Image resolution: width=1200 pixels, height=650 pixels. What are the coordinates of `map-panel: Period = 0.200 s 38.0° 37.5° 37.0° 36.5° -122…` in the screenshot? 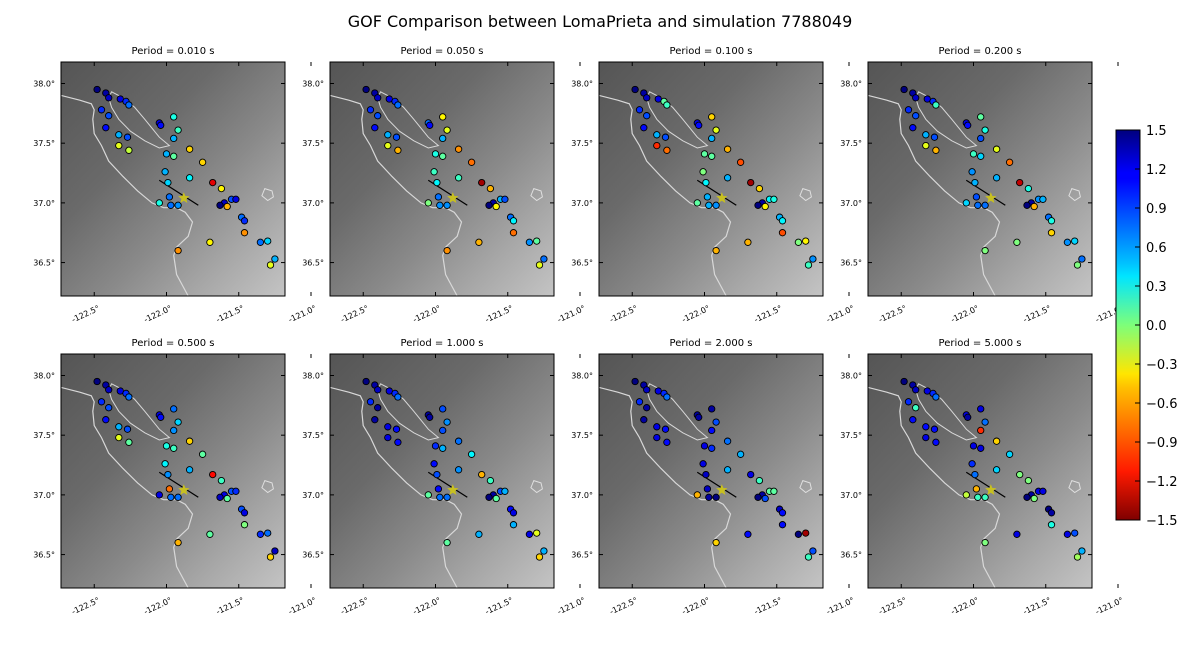 It's located at (982, 185).